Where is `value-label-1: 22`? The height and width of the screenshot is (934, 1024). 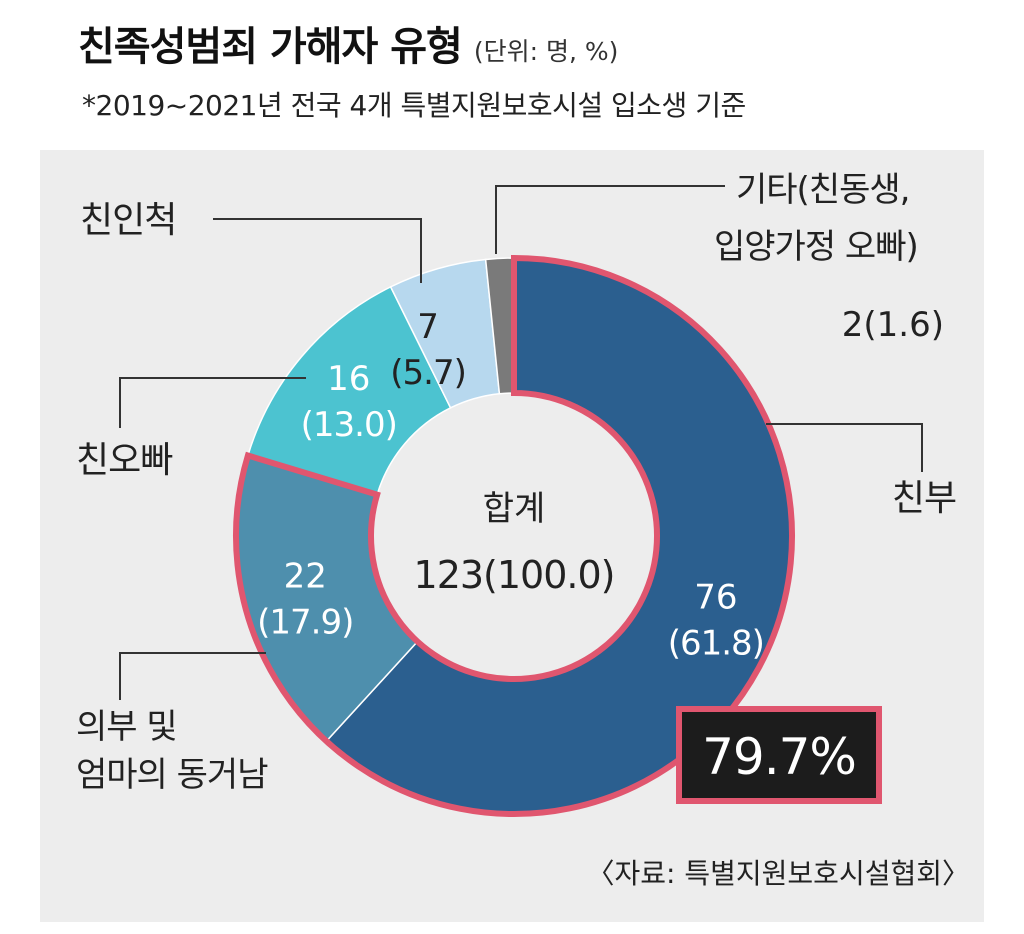 value-label-1: 22 is located at coordinates (305, 576).